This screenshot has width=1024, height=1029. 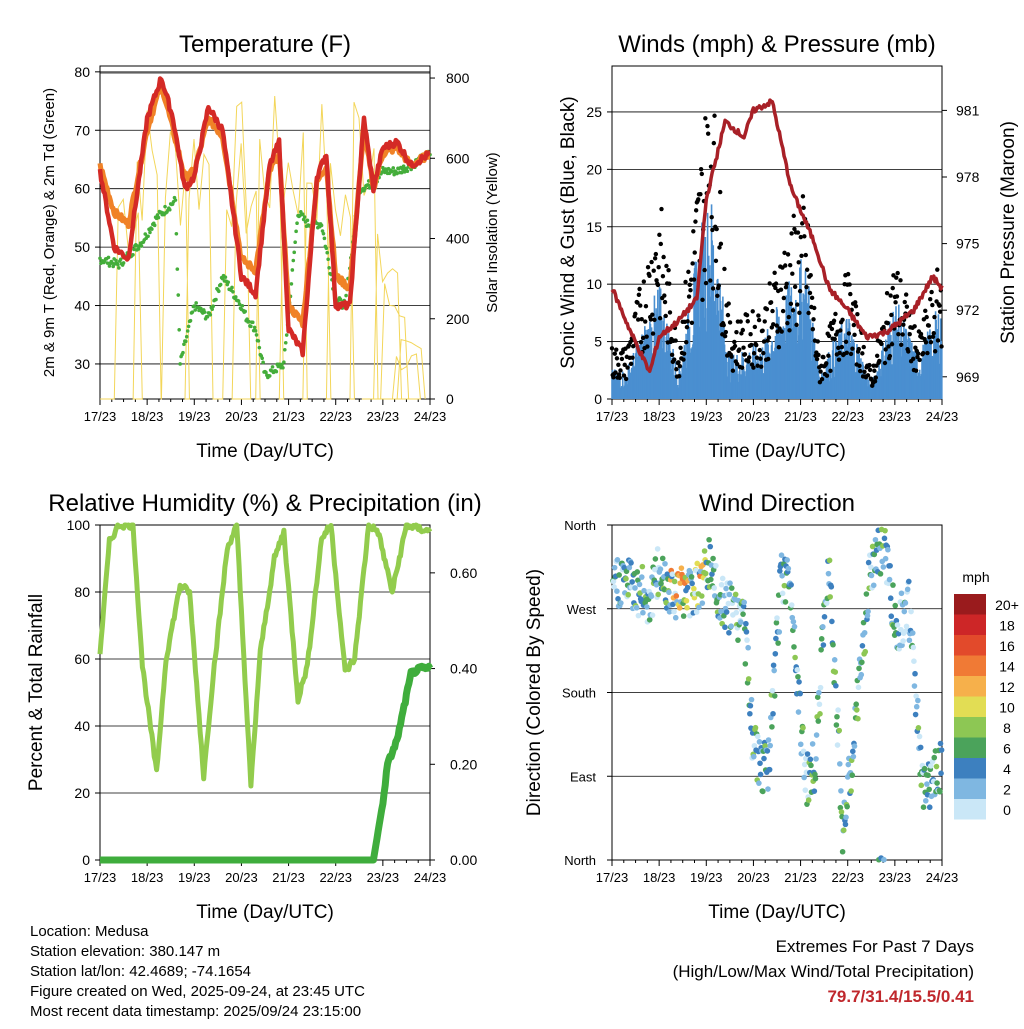 What do you see at coordinates (89, 931) in the screenshot?
I see `station-location: Location: Medusa` at bounding box center [89, 931].